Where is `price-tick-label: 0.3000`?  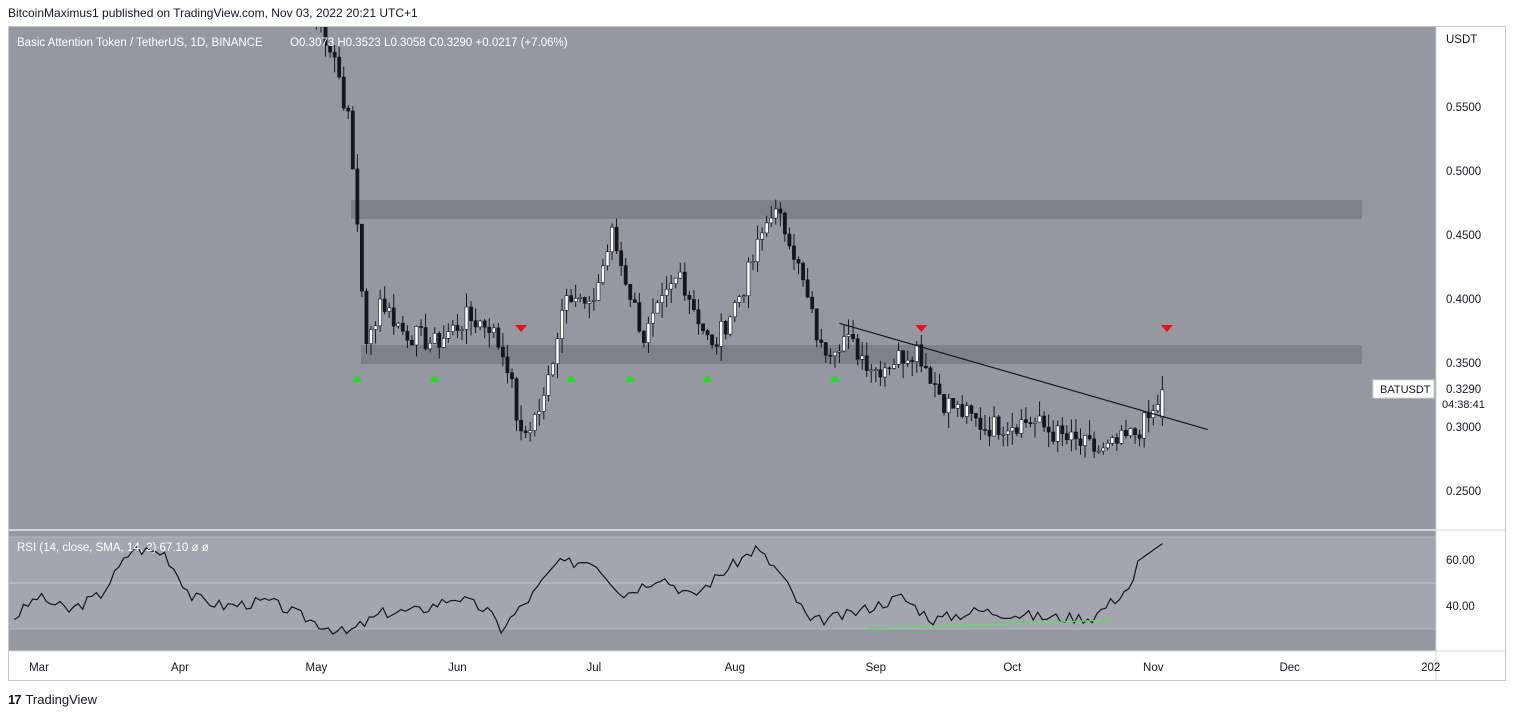 price-tick-label: 0.3000 is located at coordinates (1463, 428).